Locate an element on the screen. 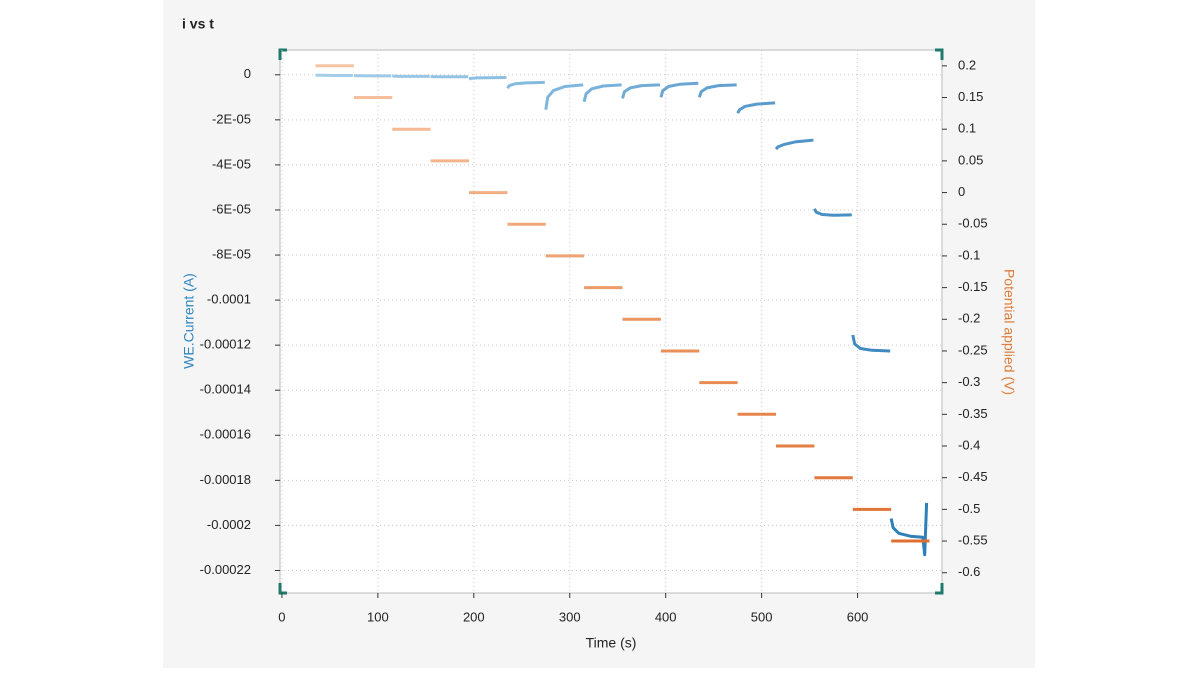  y2-tick-label: -0.05 is located at coordinates (973, 223).